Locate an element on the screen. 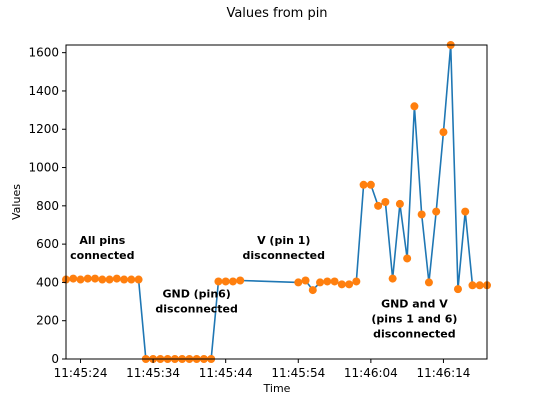 The height and width of the screenshot is (403, 540). series-line is located at coordinates (269, 281).